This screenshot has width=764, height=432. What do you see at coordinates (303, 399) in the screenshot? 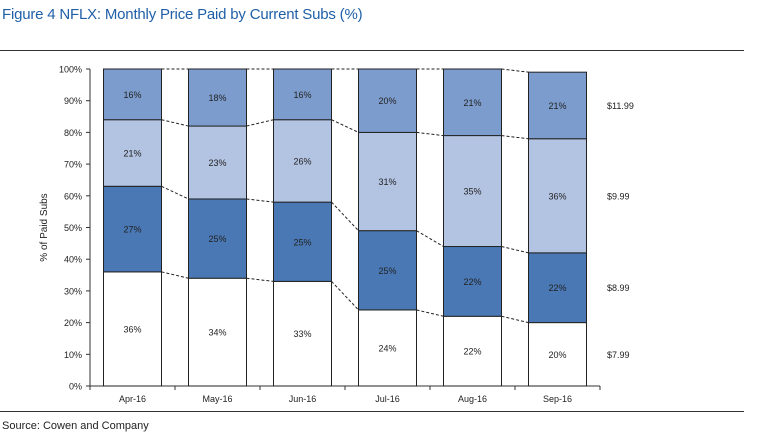
I see `x-tick-label: Jun-16` at bounding box center [303, 399].